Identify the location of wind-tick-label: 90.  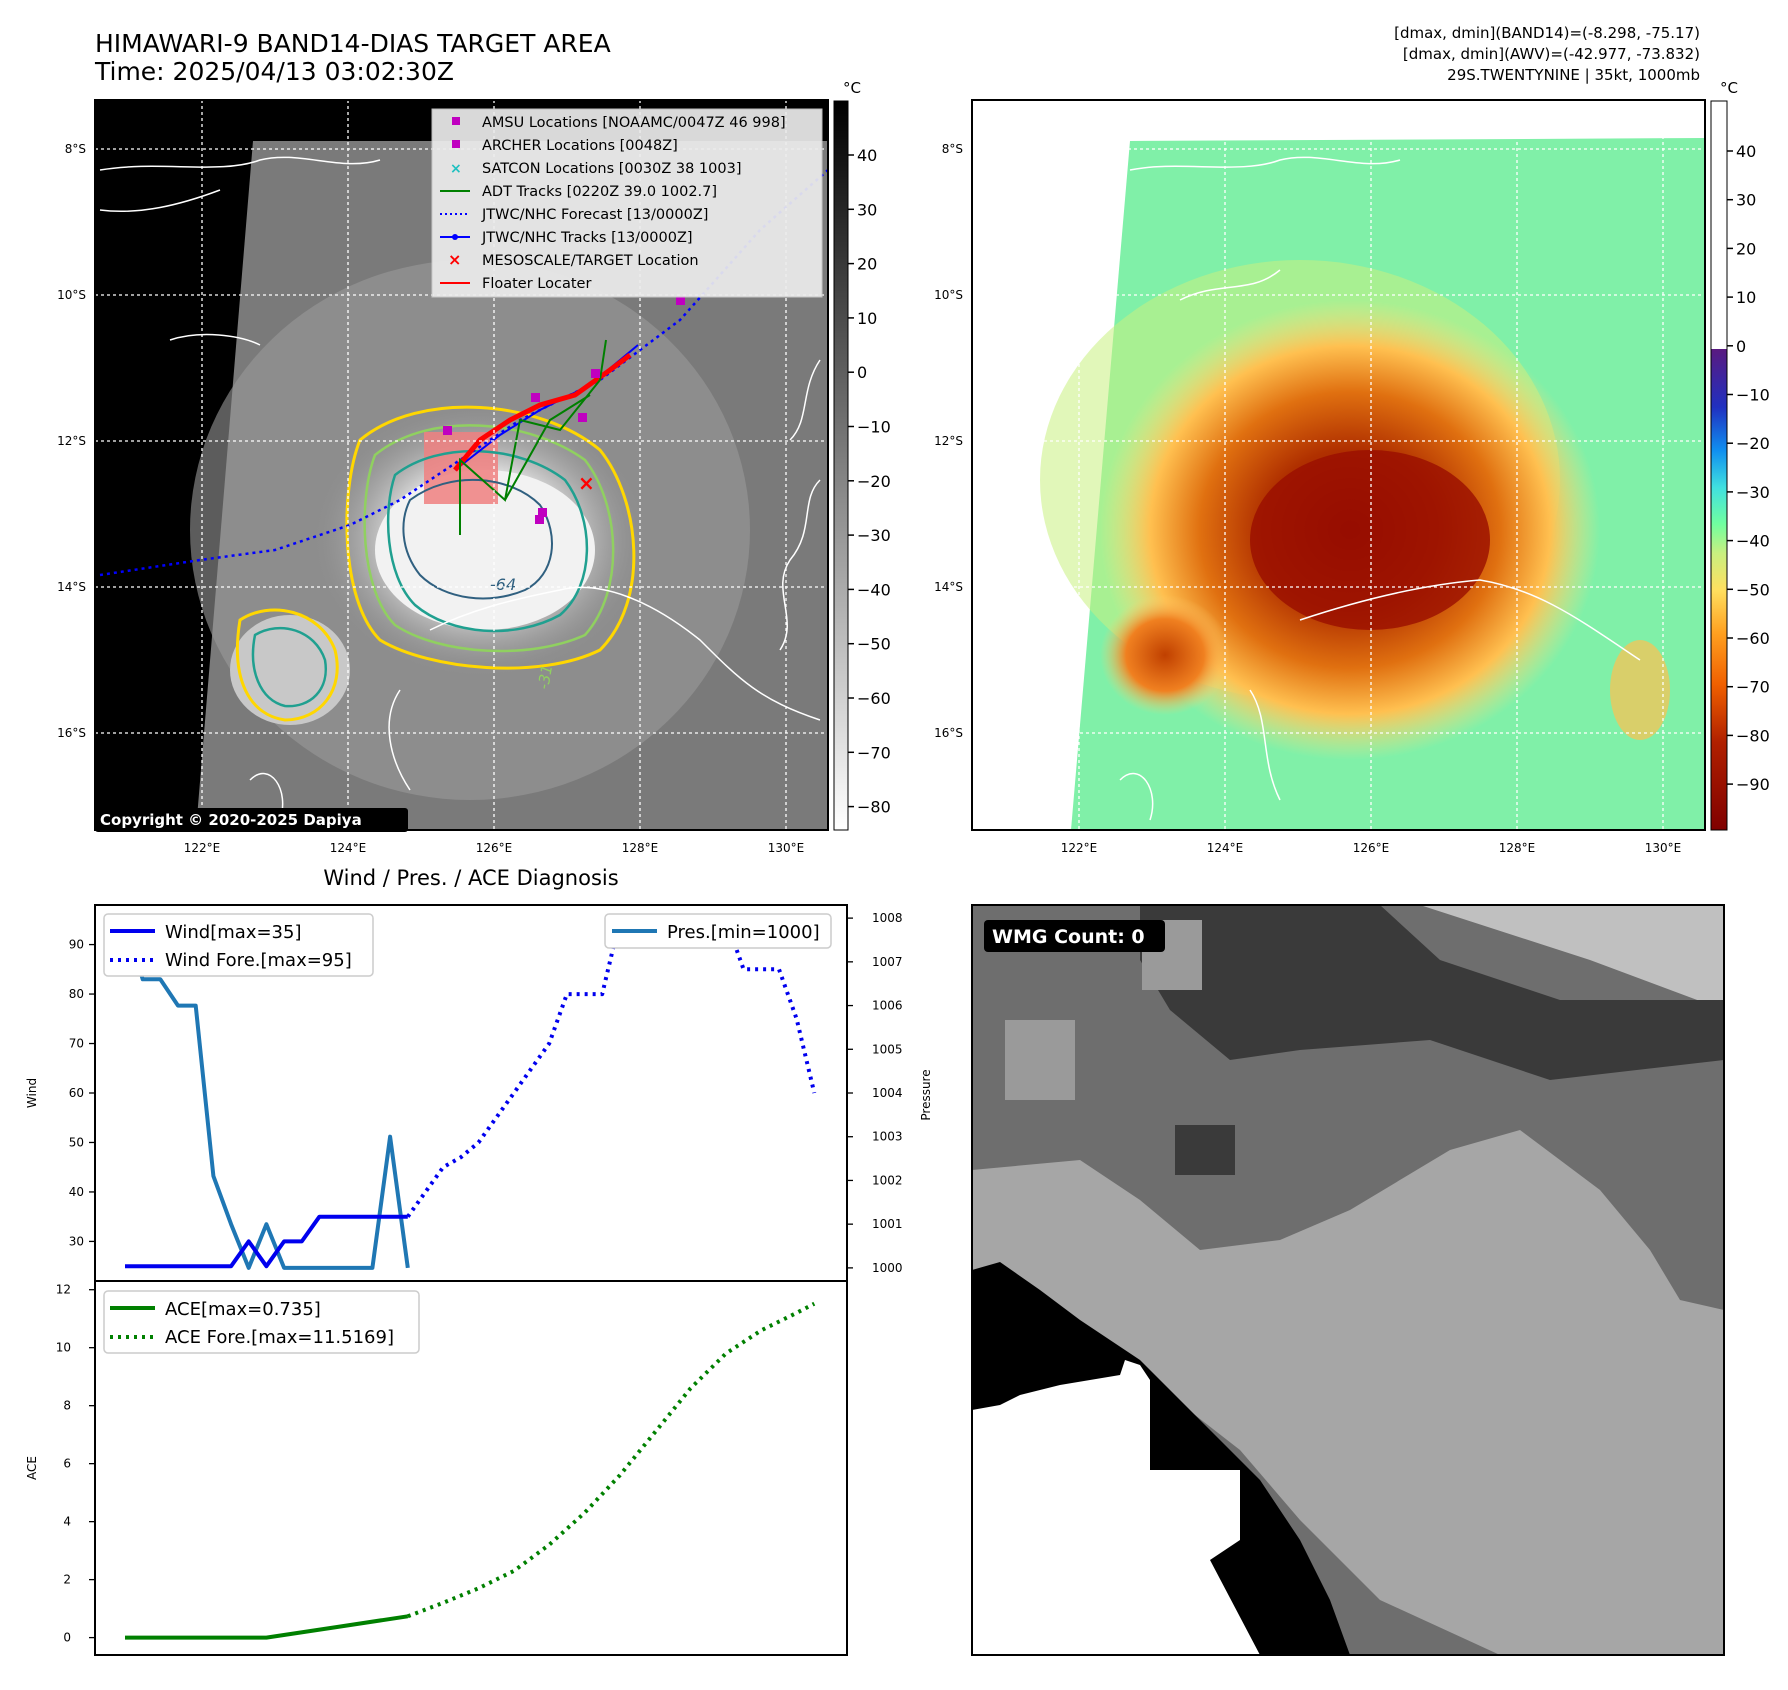
(76, 945).